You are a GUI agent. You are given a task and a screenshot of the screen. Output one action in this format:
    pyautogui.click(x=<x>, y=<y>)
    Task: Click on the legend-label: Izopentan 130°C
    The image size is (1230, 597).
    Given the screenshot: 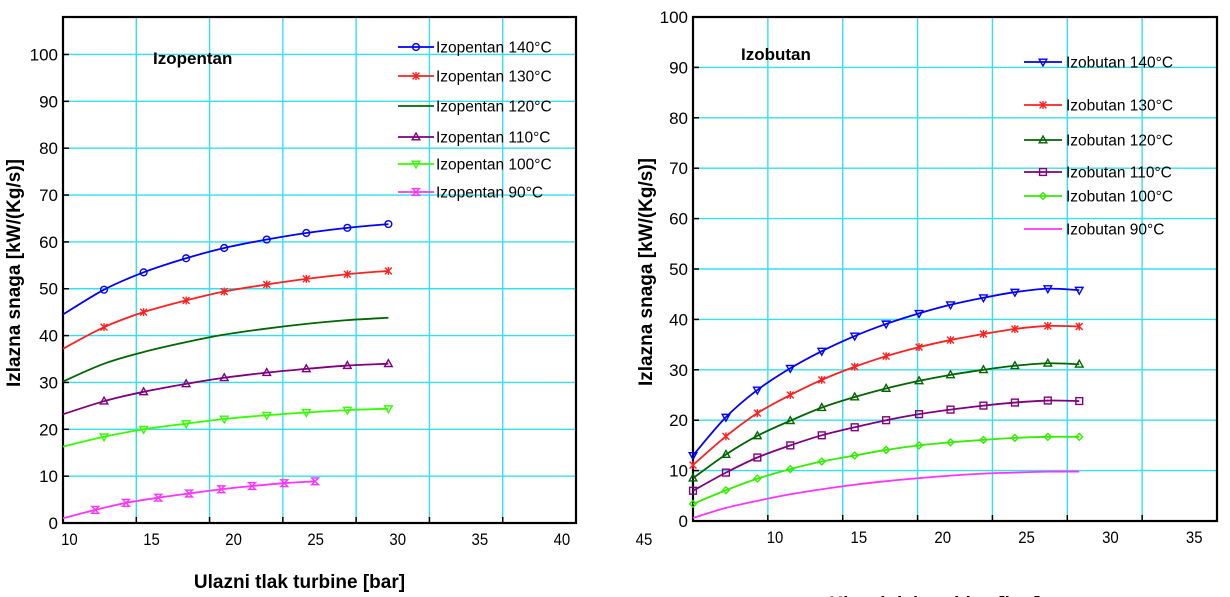 What is the action you would take?
    pyautogui.click(x=494, y=77)
    